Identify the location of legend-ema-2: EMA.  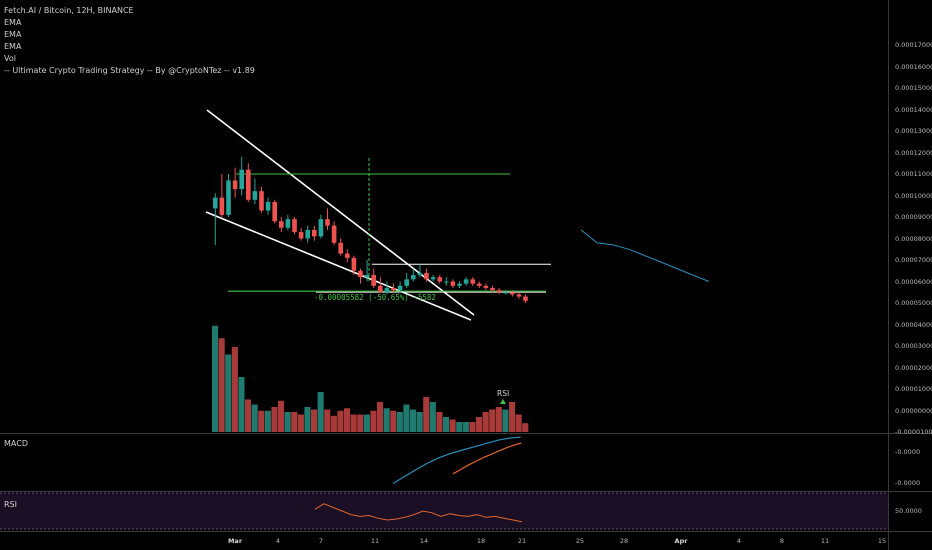
(13, 34).